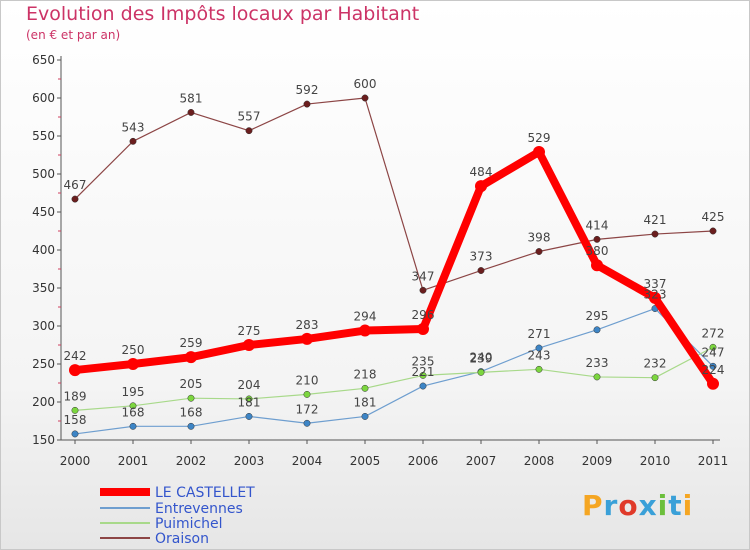  Describe the element at coordinates (713, 352) in the screenshot. I see `data-label-entrevennes: 247` at that location.